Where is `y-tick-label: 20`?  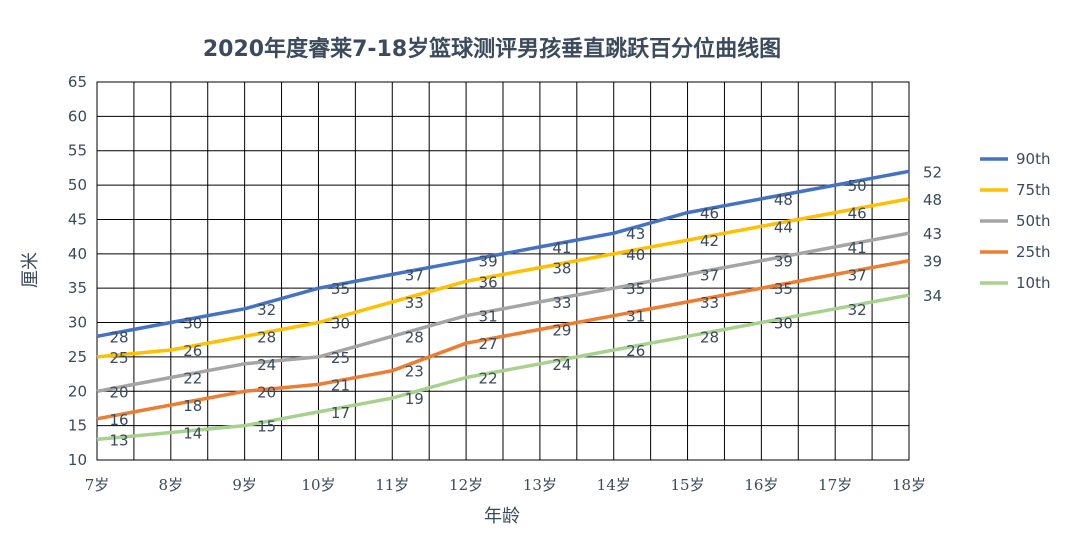 y-tick-label: 20 is located at coordinates (77, 391).